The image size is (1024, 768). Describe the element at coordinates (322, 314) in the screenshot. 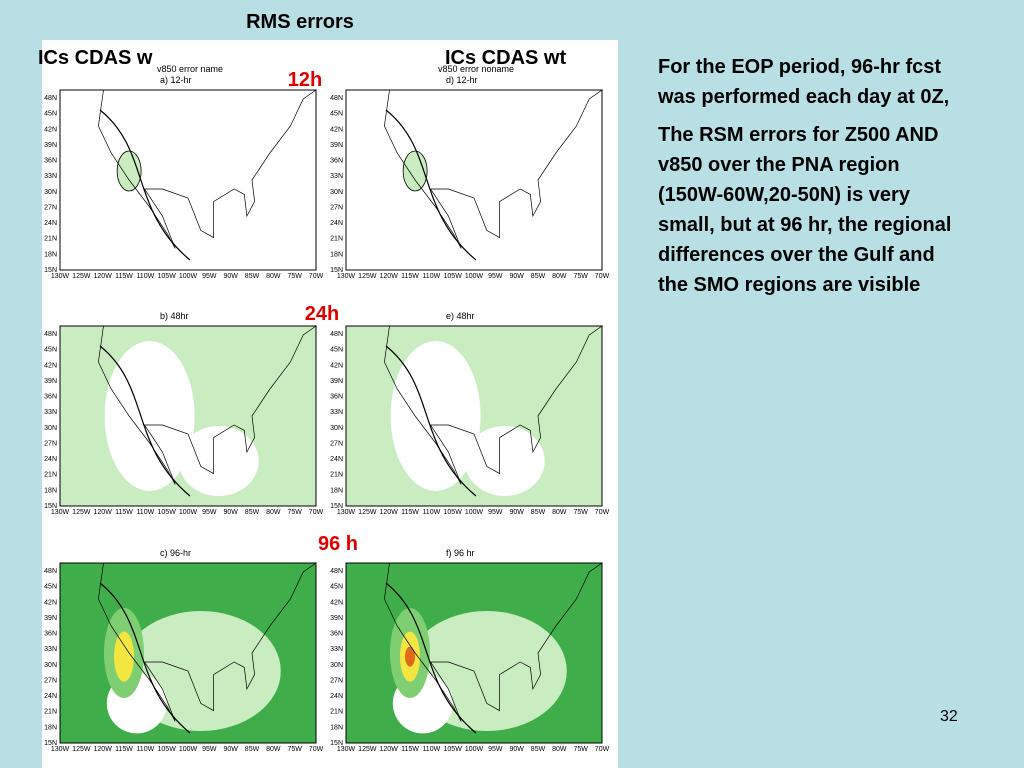

I see `row-label: 24h` at that location.